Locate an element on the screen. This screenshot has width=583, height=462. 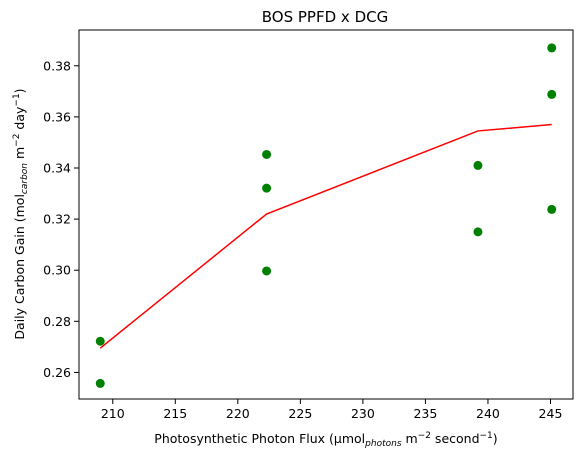
x-tick-label: 230 is located at coordinates (363, 413).